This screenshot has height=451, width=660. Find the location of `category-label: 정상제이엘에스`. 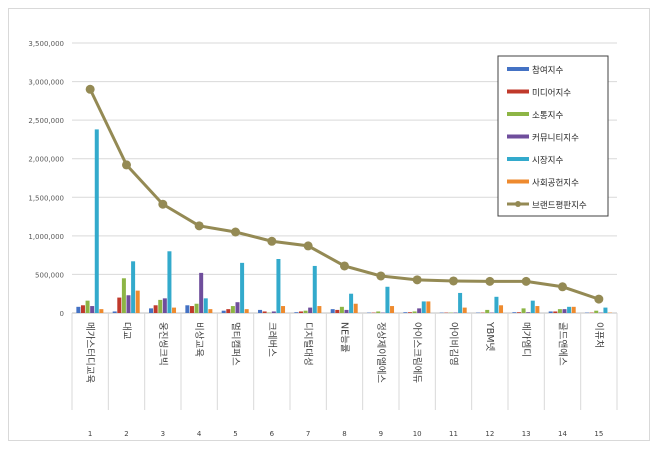

category-label: 정상제이엘에스 is located at coordinates (380, 352).